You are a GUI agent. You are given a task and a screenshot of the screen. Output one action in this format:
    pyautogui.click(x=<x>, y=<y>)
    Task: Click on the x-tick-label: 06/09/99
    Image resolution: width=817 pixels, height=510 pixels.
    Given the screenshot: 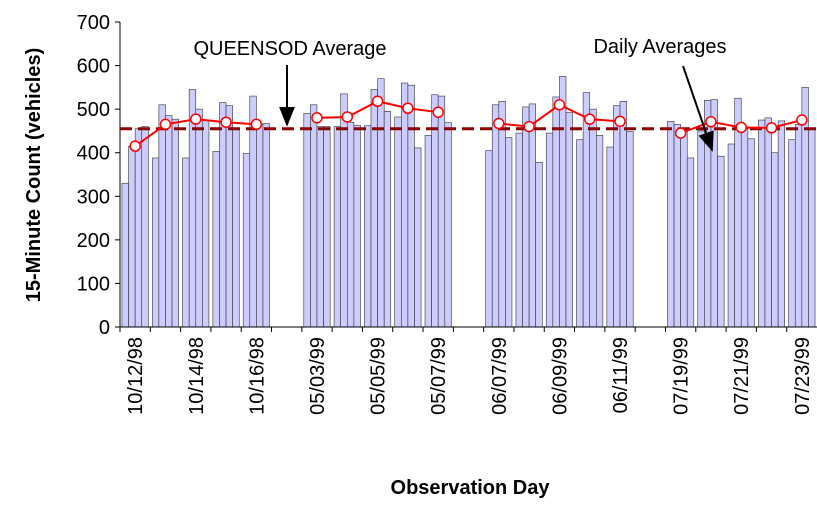 What is the action you would take?
    pyautogui.click(x=560, y=376)
    